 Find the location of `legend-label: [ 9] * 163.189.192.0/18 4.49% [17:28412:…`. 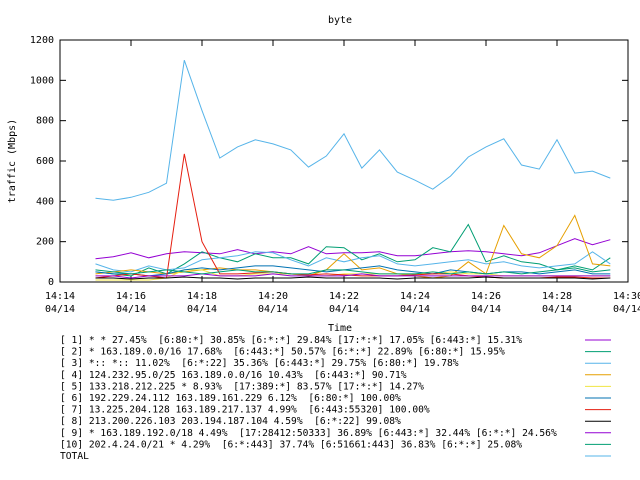

legend-label: [ 9] * 163.189.192.0/18 4.49% [17:28412:… is located at coordinates (308, 433).